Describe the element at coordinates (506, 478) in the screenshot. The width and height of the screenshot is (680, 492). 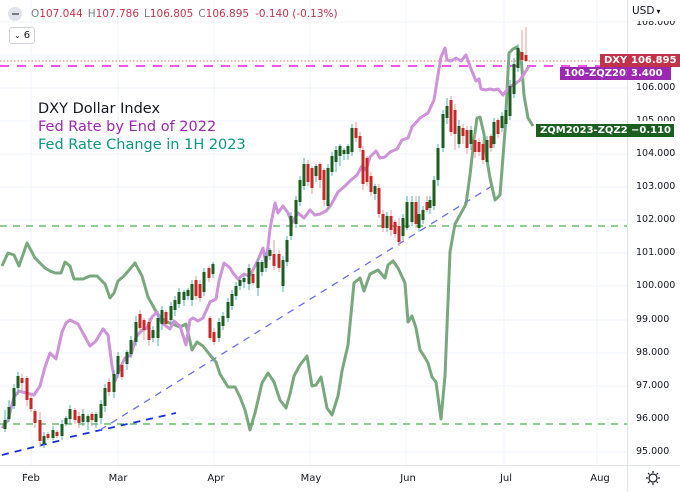
I see `time-label: Jul` at that location.